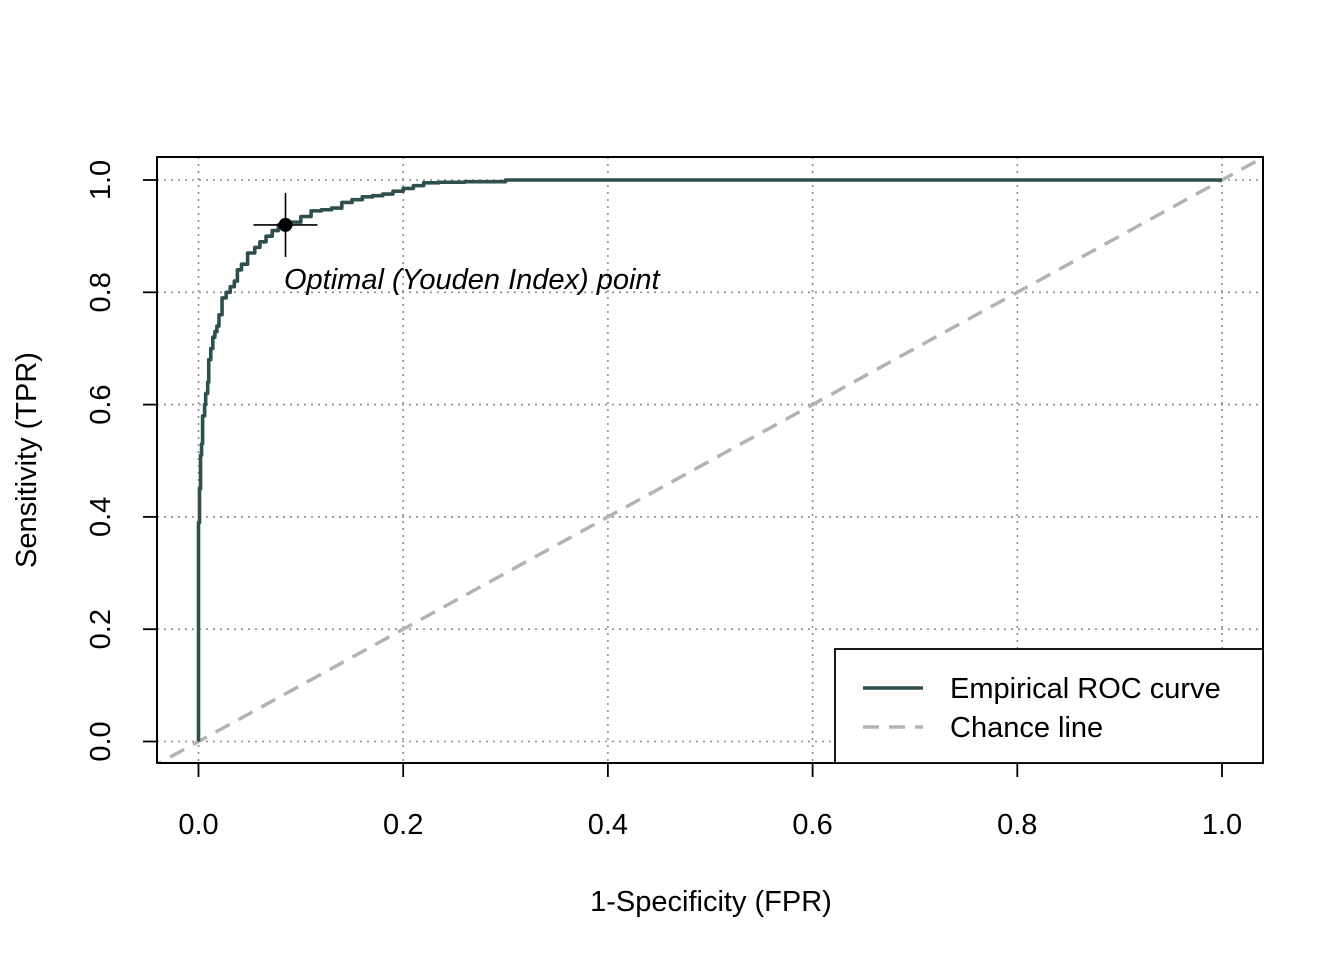 This screenshot has height=960, width=1344. What do you see at coordinates (473, 280) in the screenshot?
I see `optimal-point-label: Optimal (Youden Index) point` at bounding box center [473, 280].